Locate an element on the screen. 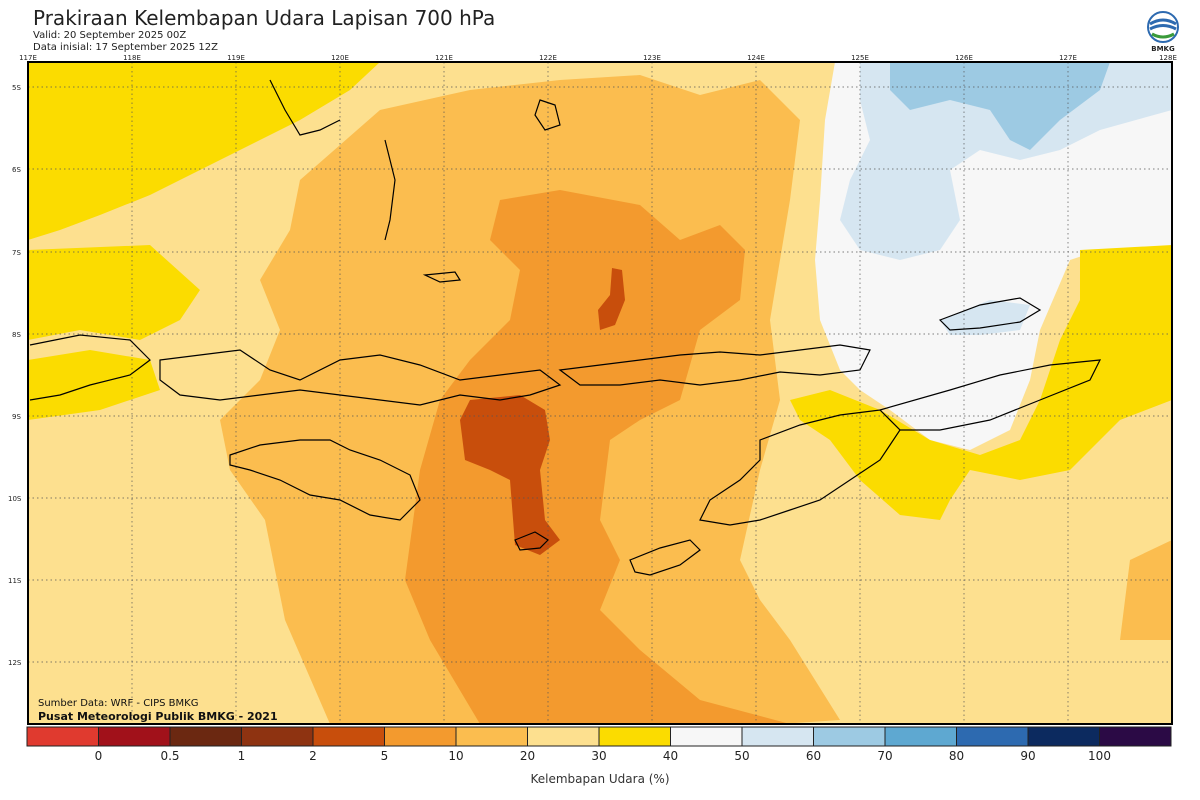  lon-label: 128E is located at coordinates (1168, 58).